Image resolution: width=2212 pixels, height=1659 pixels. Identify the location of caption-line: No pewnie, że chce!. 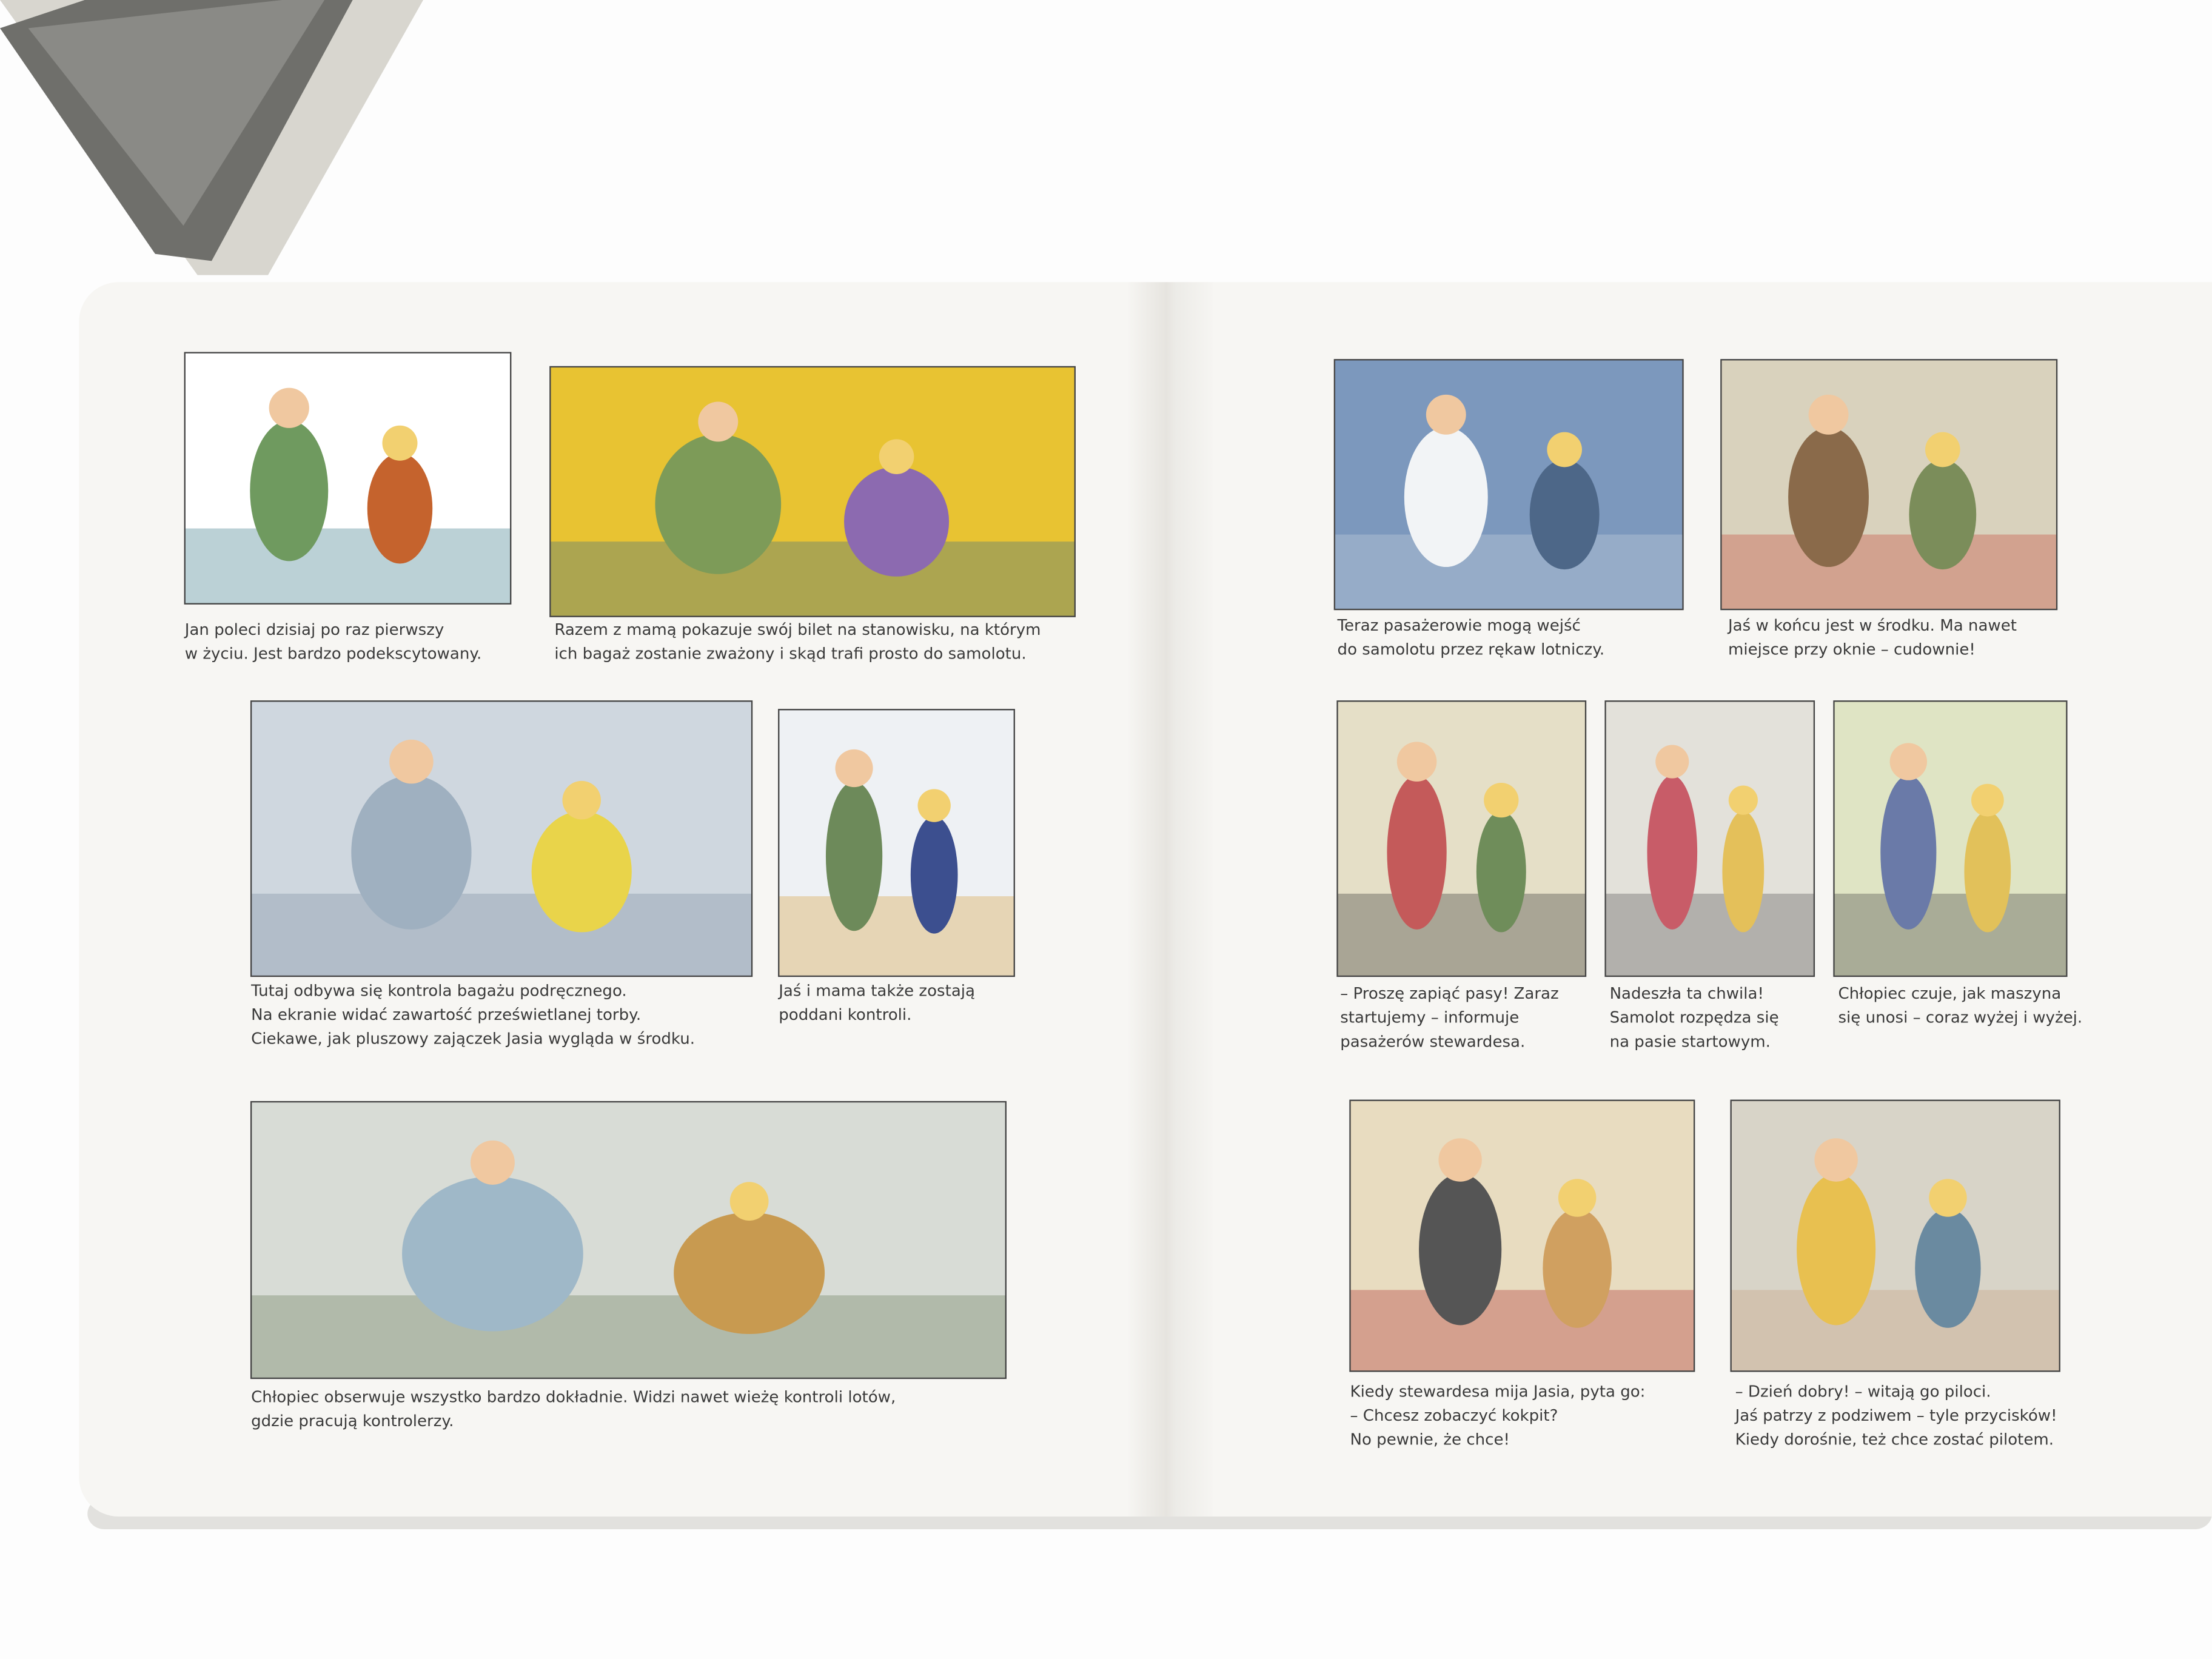
(1429, 1439).